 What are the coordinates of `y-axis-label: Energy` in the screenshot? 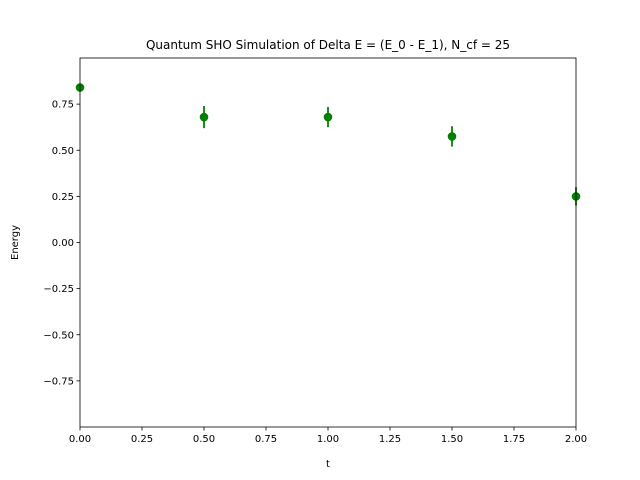 It's located at (15, 242).